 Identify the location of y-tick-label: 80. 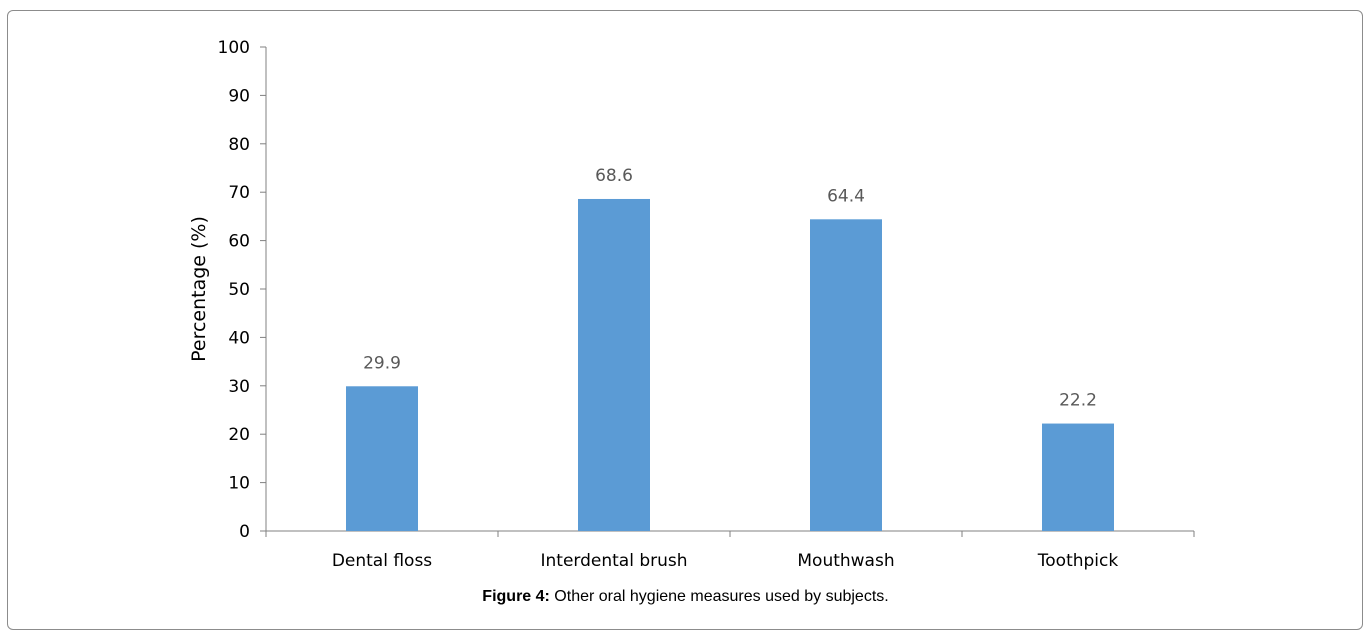
(239, 145).